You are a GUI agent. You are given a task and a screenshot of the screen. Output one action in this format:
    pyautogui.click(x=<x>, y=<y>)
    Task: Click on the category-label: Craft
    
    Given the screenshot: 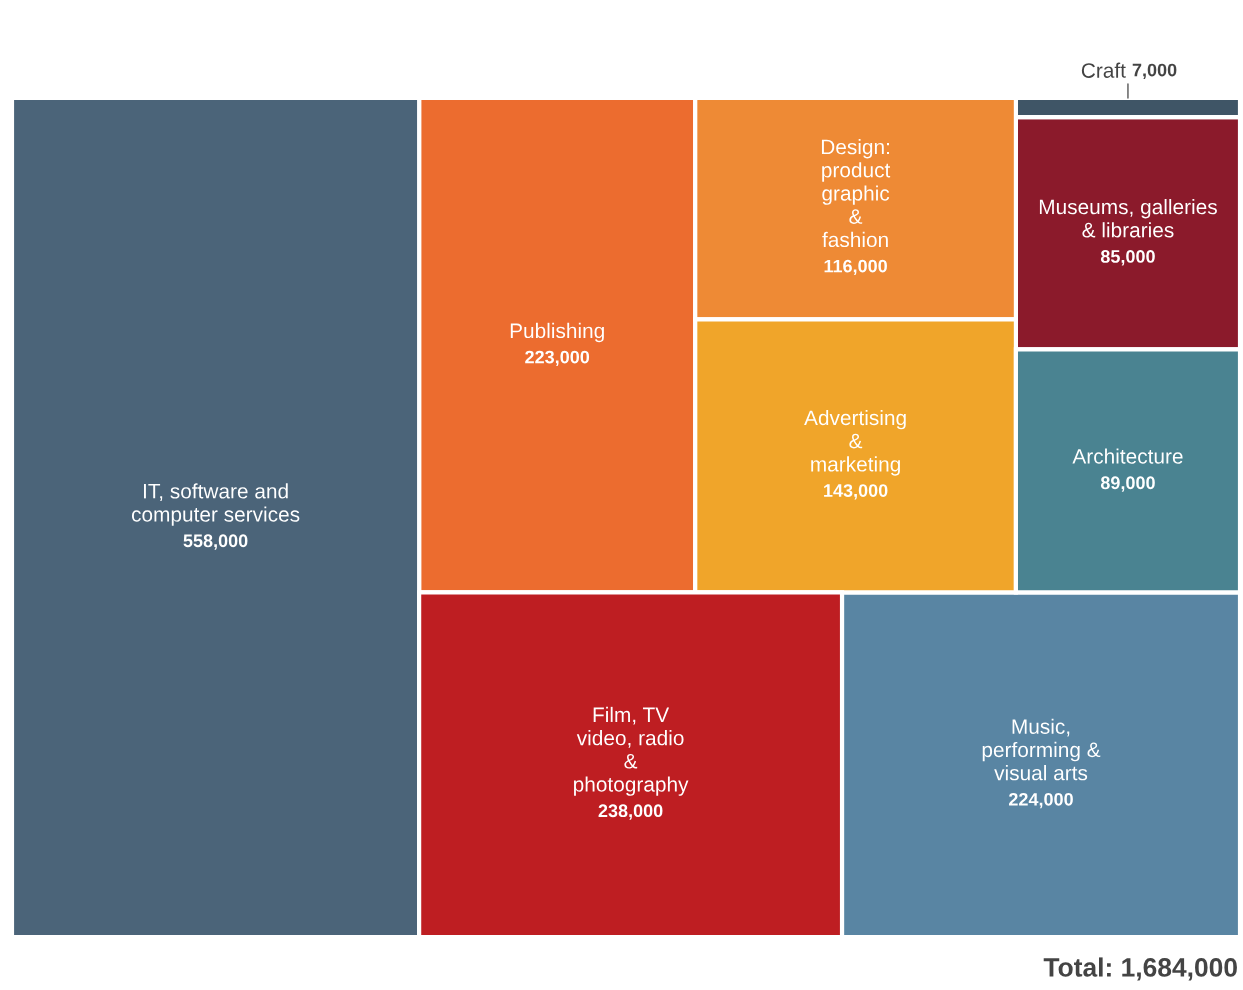 What is the action you would take?
    pyautogui.click(x=1103, y=70)
    